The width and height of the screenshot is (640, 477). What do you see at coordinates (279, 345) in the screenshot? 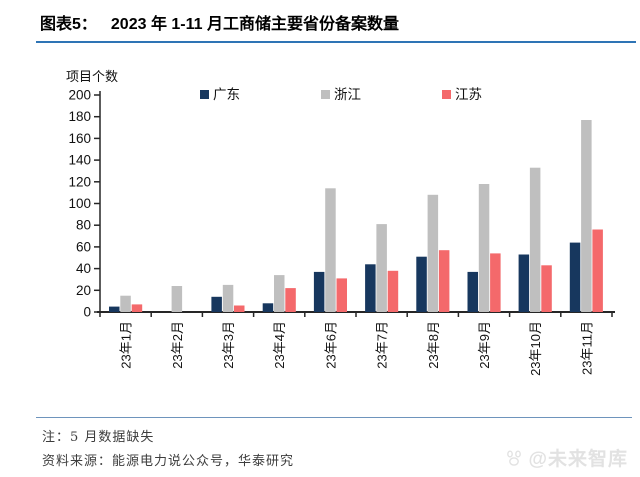
I see `x-tick-label: 23年4月` at bounding box center [279, 345].